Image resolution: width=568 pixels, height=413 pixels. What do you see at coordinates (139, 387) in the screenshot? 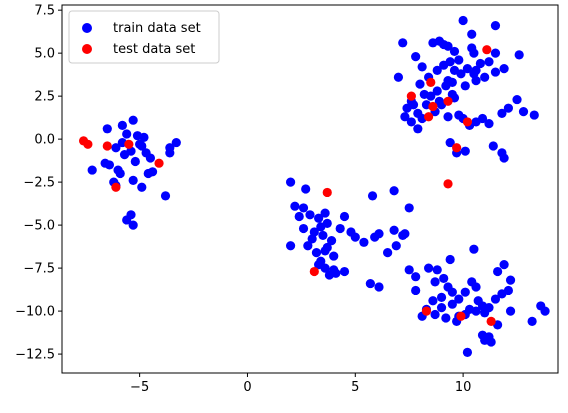
I see `x-tick-label: −5` at bounding box center [139, 387].